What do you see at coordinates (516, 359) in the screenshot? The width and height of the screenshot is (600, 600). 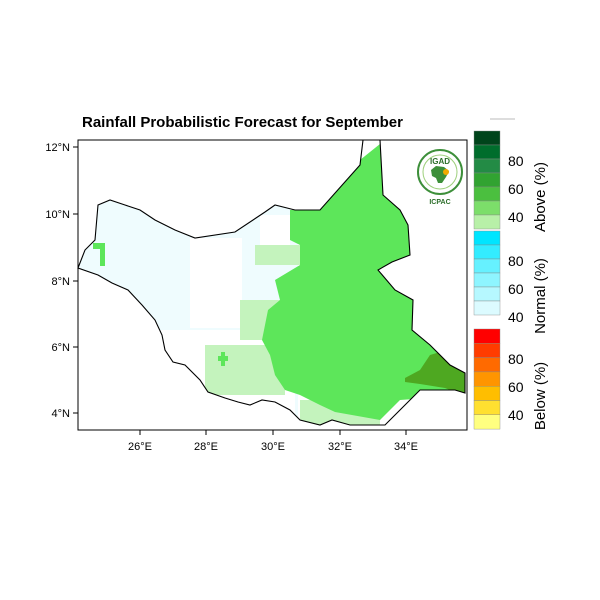 I see `below-label-80: 80` at bounding box center [516, 359].